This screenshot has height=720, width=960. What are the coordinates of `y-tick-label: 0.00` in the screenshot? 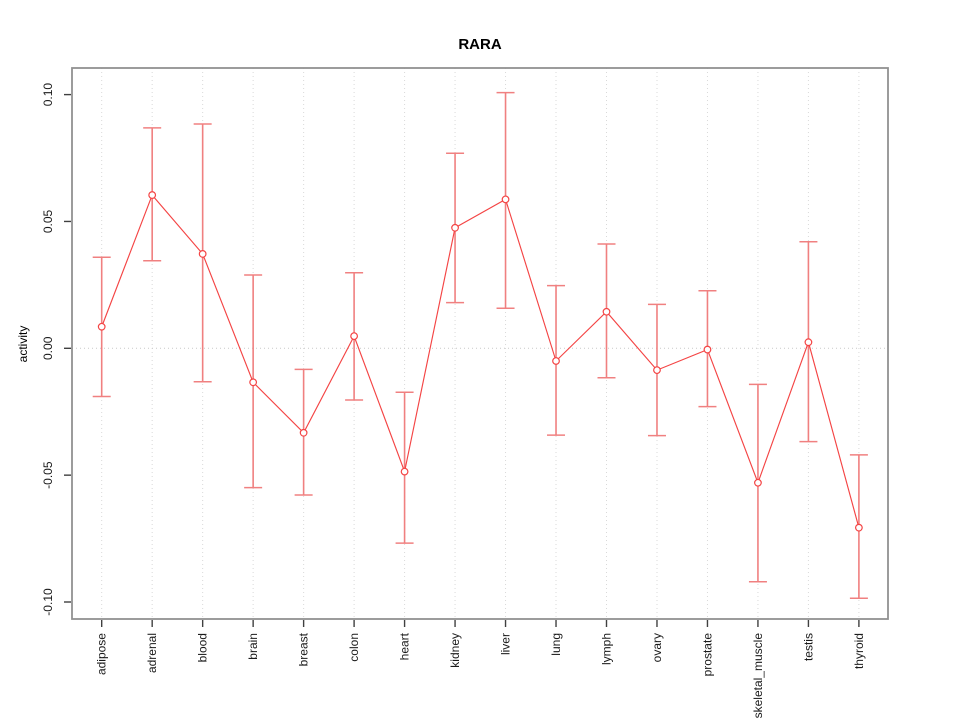 It's located at (48, 348).